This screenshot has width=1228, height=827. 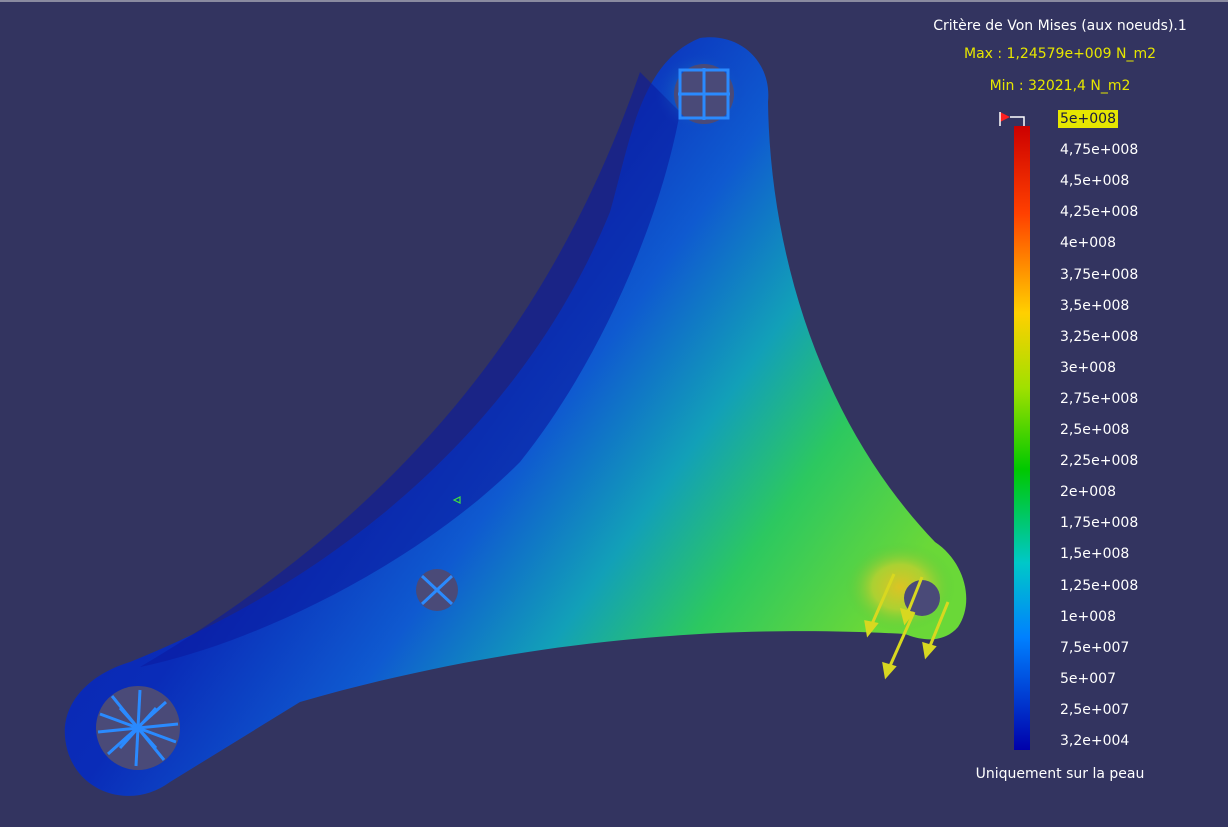 What do you see at coordinates (1088, 119) in the screenshot?
I see `legend-tick-label: 5e+008` at bounding box center [1088, 119].